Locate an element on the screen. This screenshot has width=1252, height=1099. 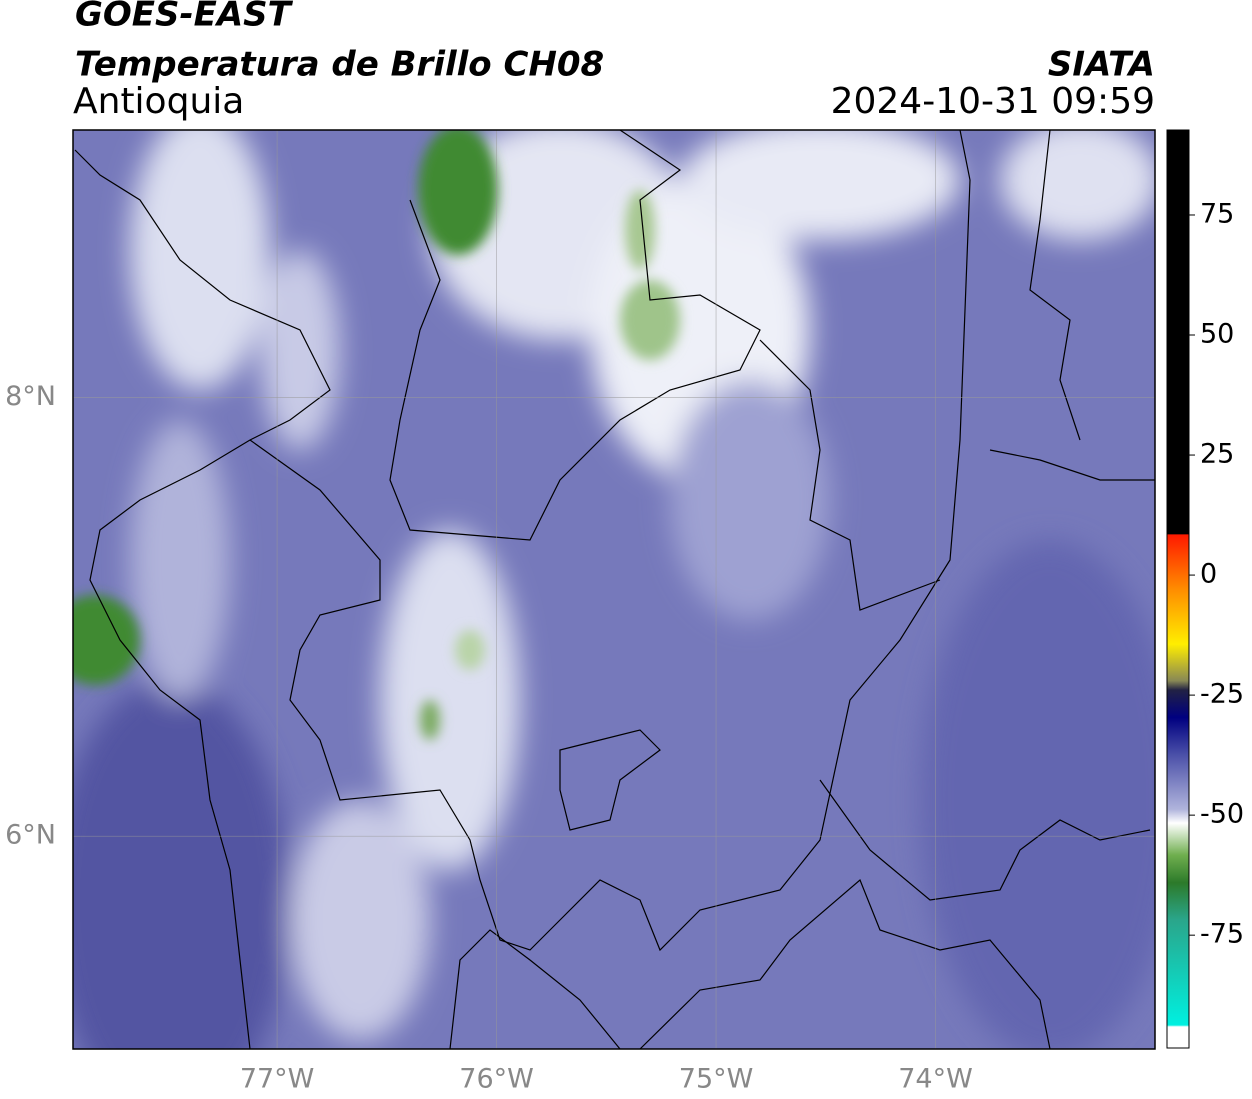
colorbar-label: 75 is located at coordinates (1217, 213).